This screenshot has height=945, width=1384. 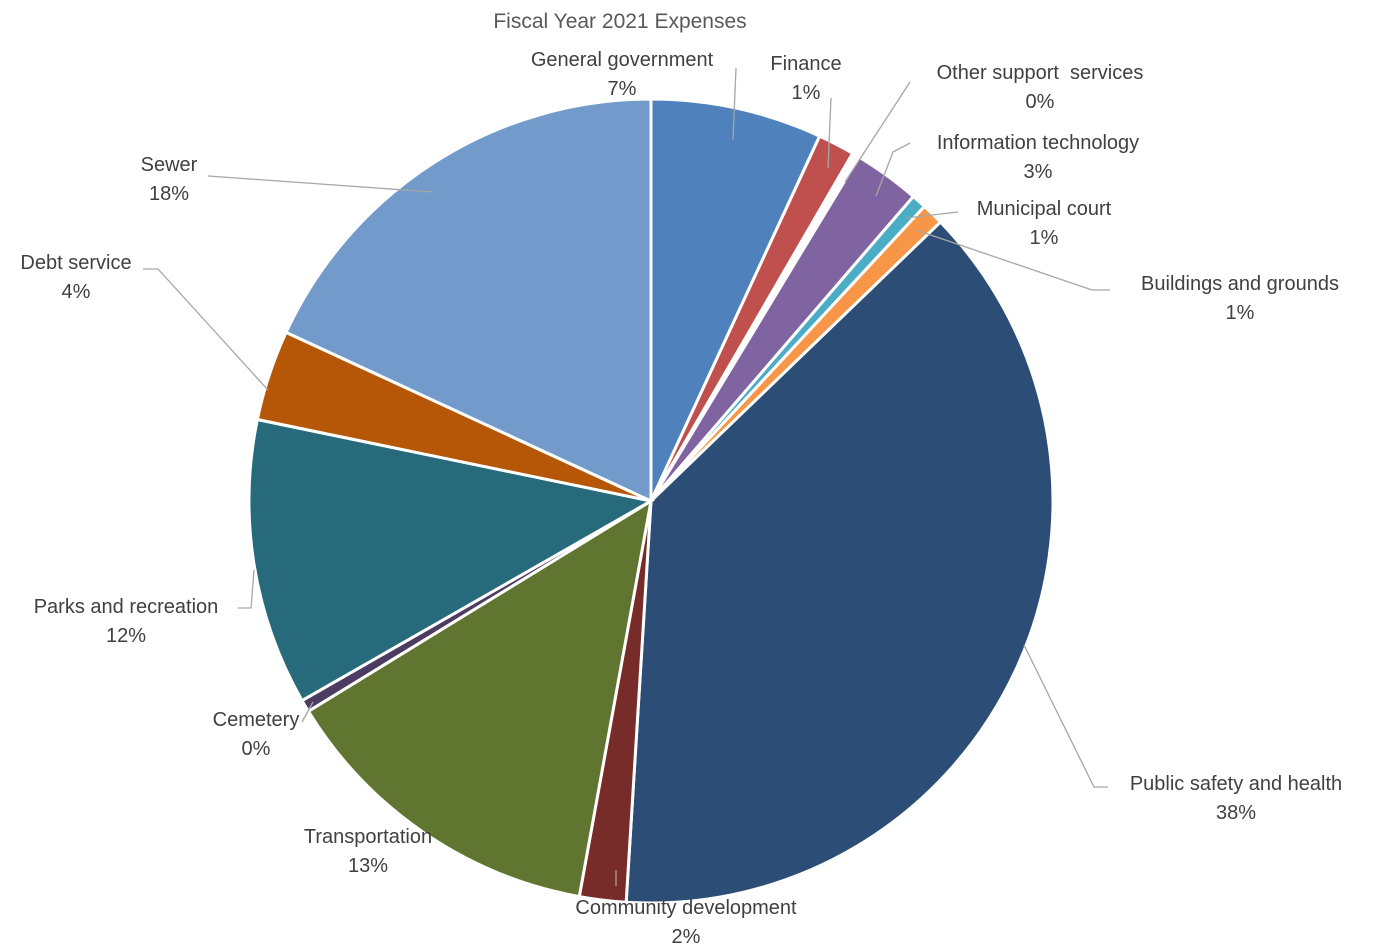 What do you see at coordinates (320, 184) in the screenshot?
I see `leader-line-sewer` at bounding box center [320, 184].